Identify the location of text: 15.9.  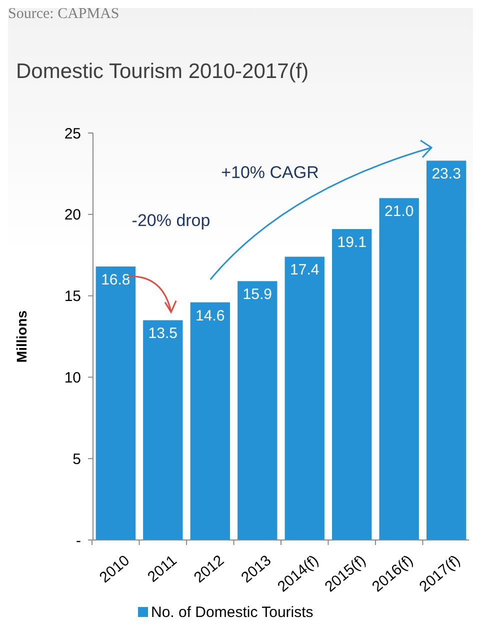
(257, 295).